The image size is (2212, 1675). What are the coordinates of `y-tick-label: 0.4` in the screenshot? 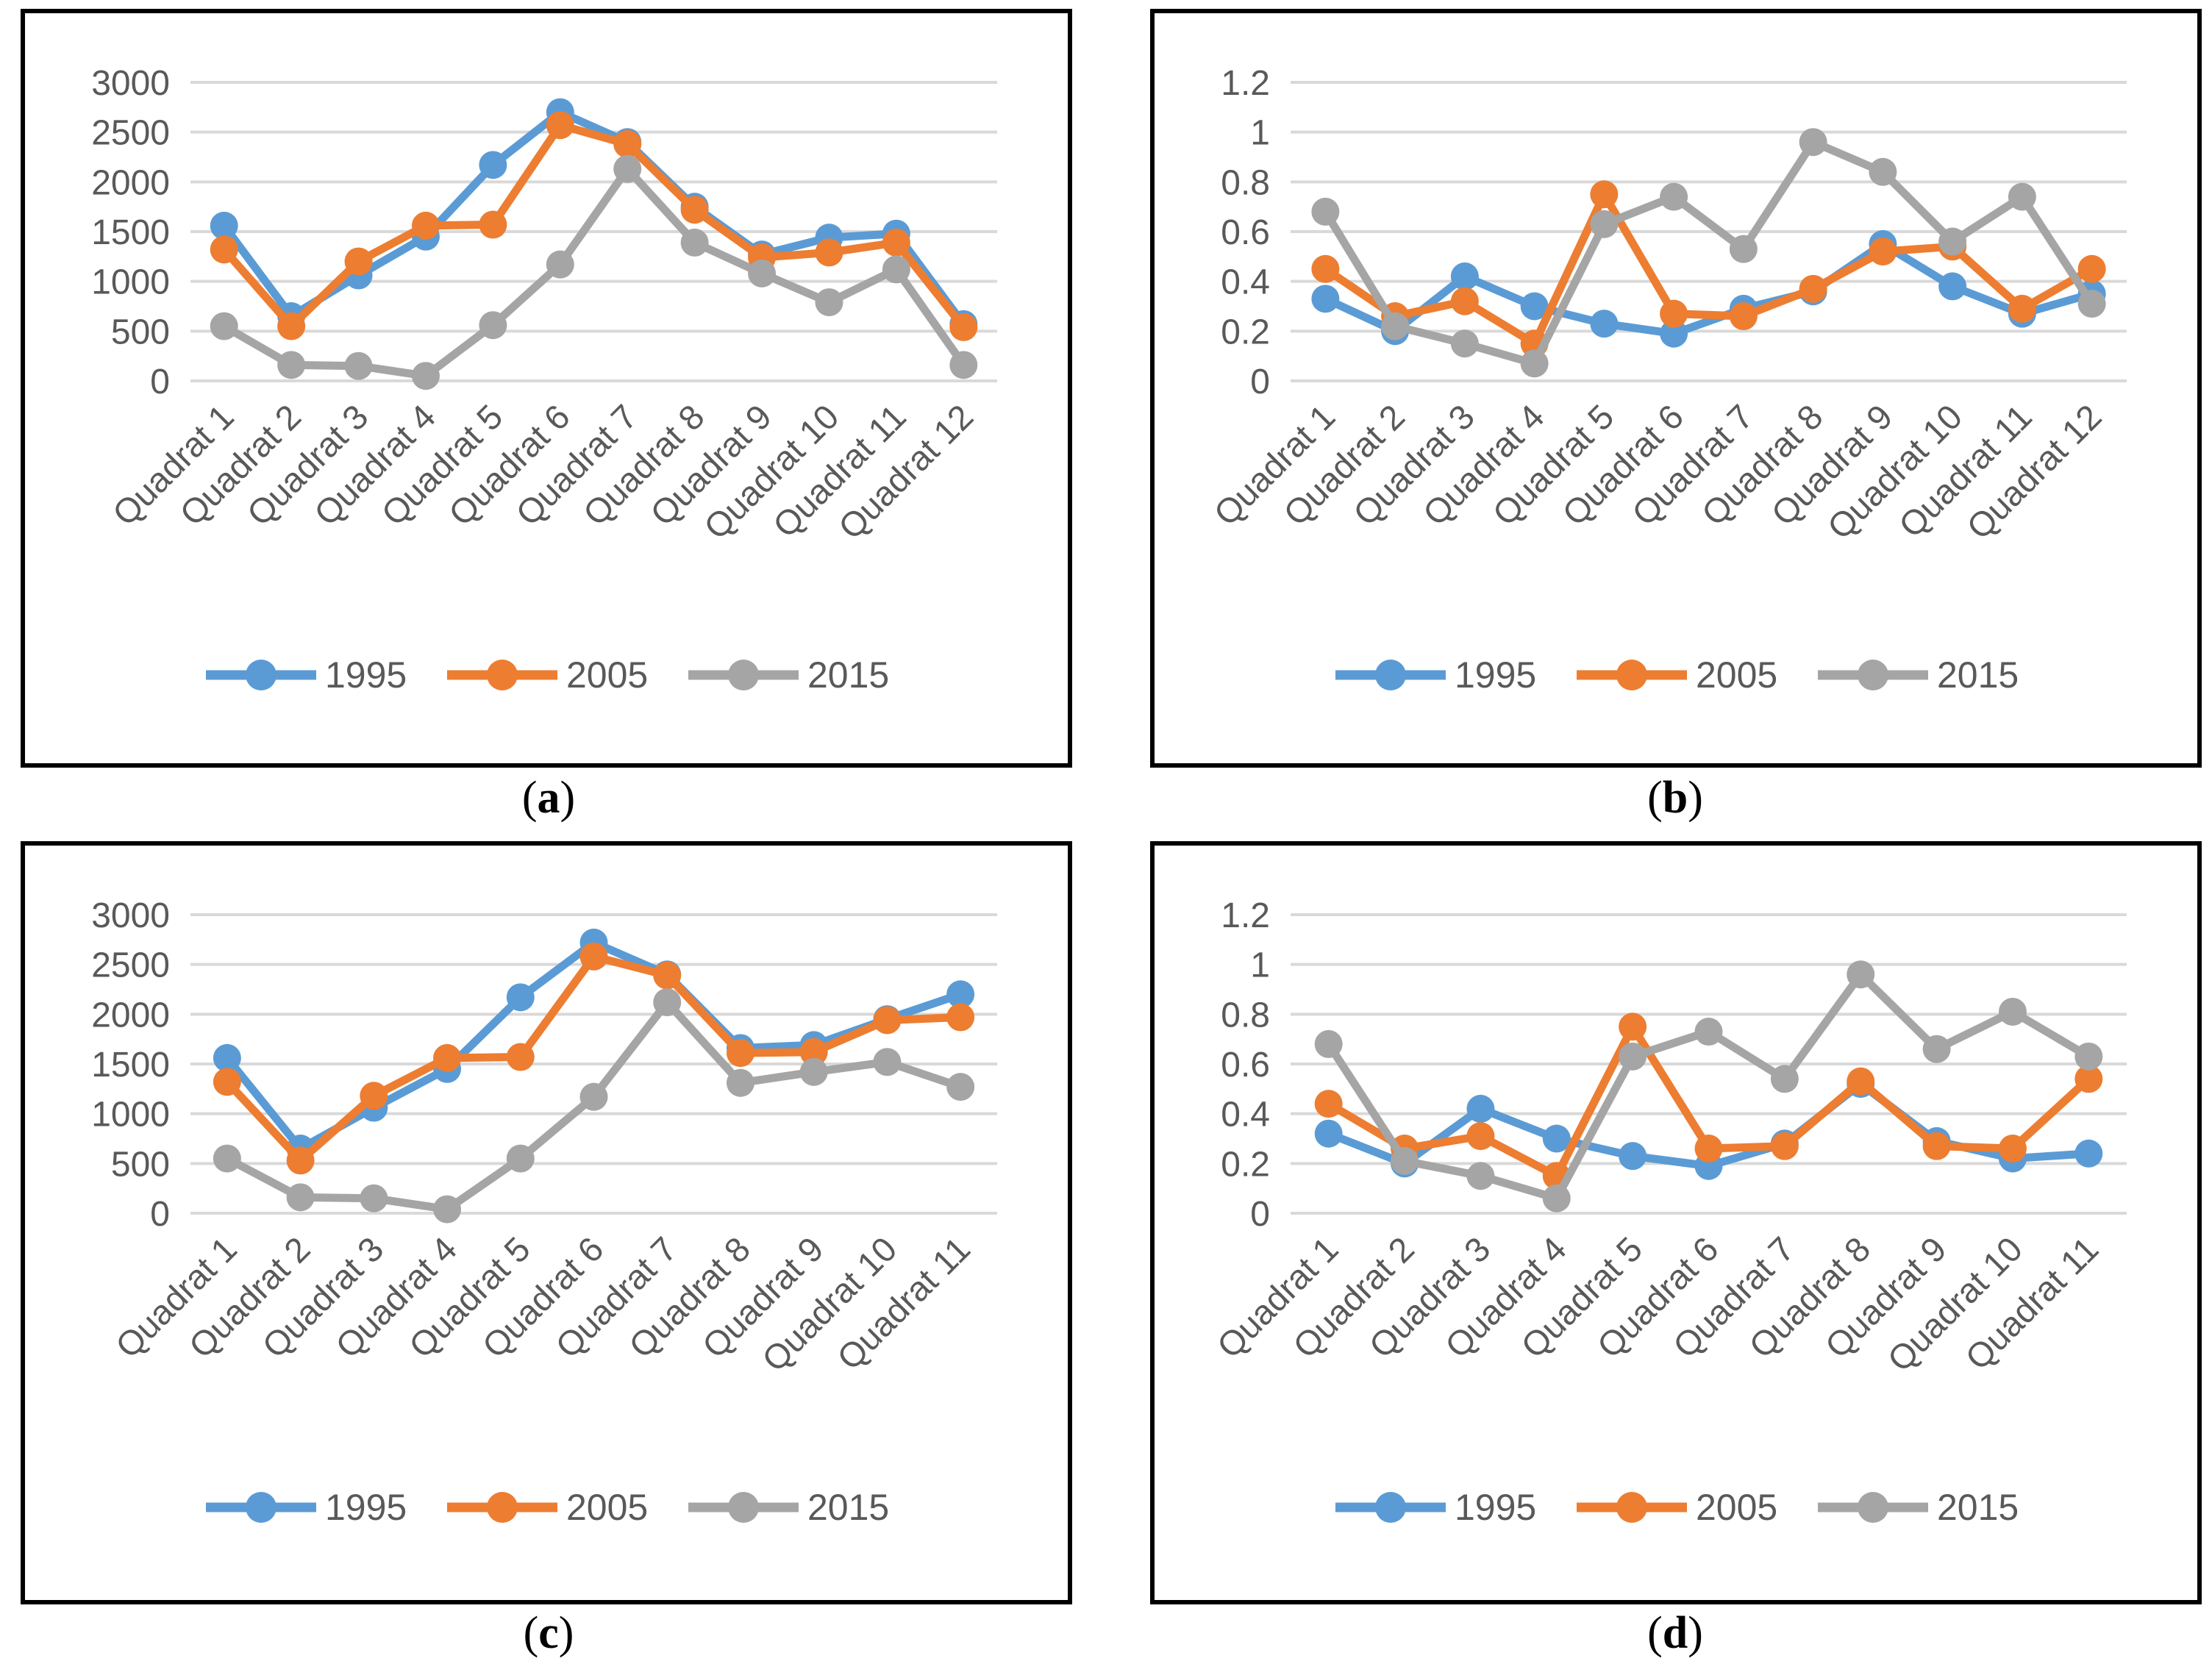 It's located at (1245, 1116).